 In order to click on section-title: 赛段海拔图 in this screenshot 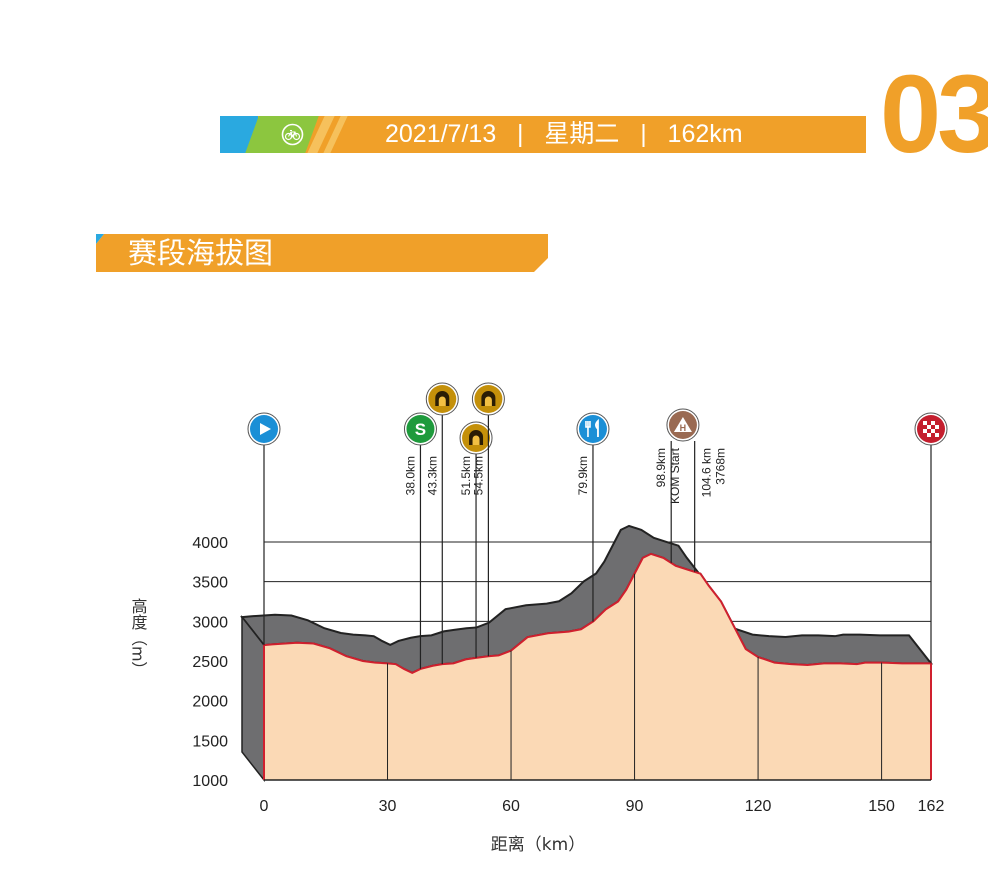, I will do `click(201, 253)`.